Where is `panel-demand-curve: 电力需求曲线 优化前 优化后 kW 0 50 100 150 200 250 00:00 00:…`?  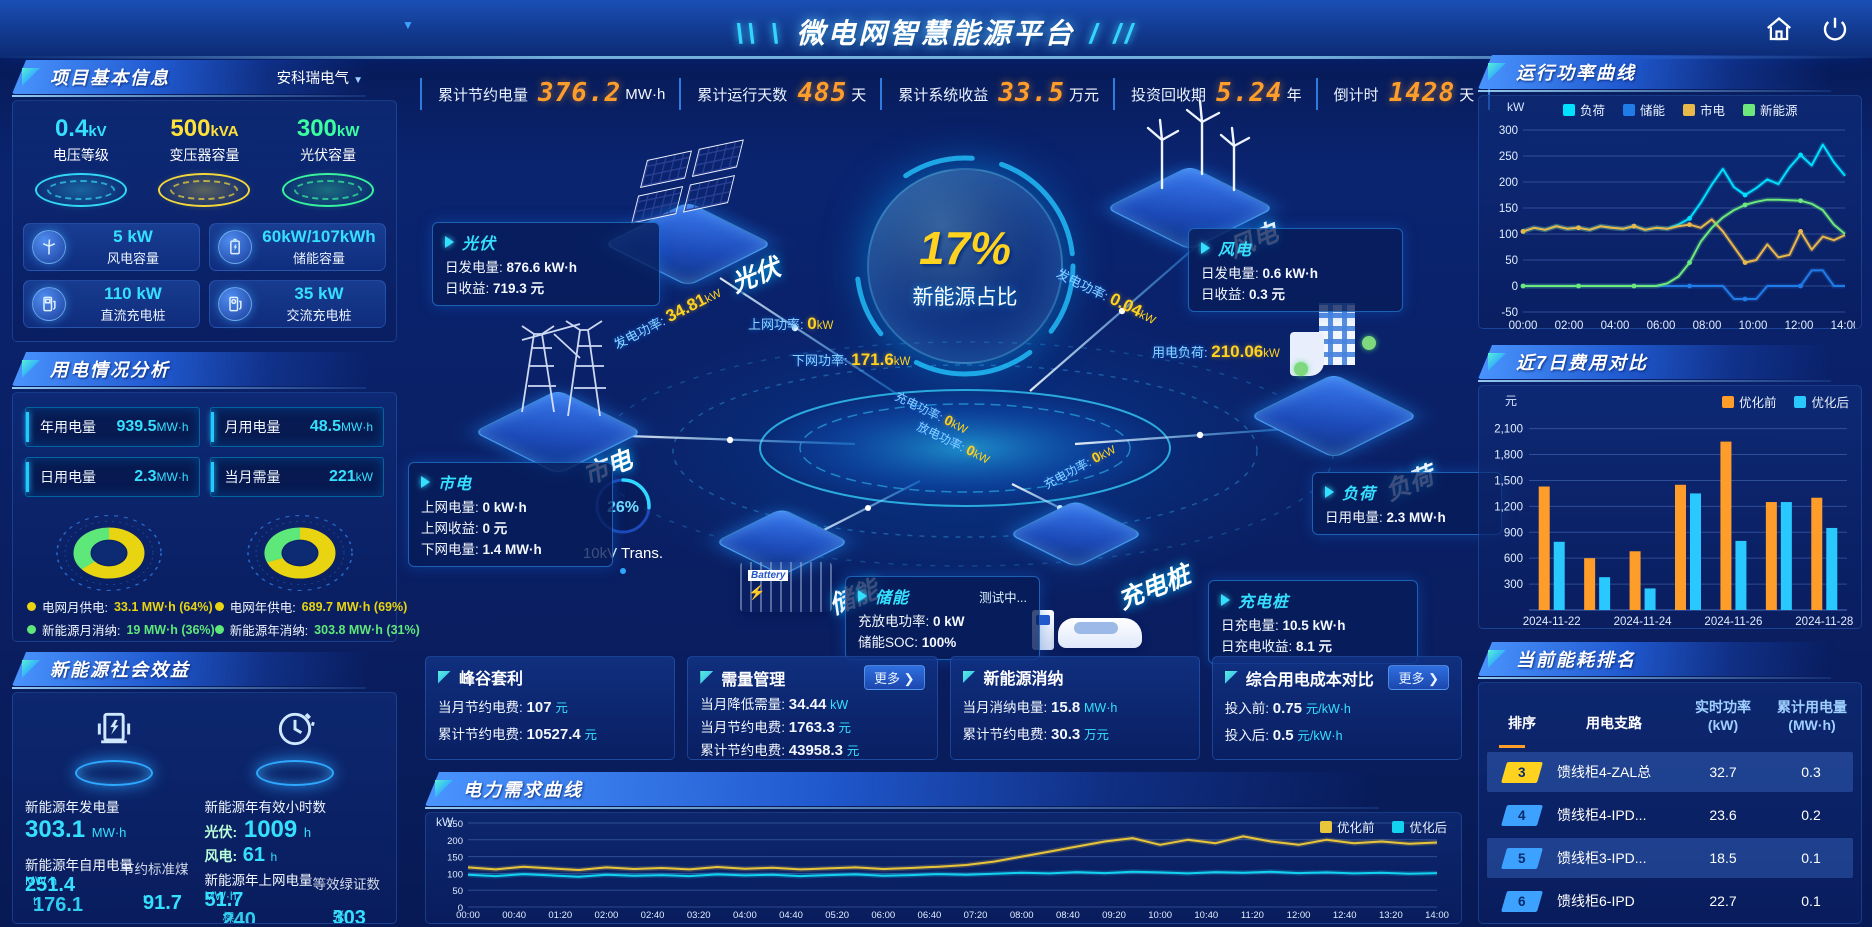
panel-demand-curve: 电力需求曲线 优化前 优化后 kW 0 50 100 150 200 250 00:00 00:… is located at coordinates (943, 848).